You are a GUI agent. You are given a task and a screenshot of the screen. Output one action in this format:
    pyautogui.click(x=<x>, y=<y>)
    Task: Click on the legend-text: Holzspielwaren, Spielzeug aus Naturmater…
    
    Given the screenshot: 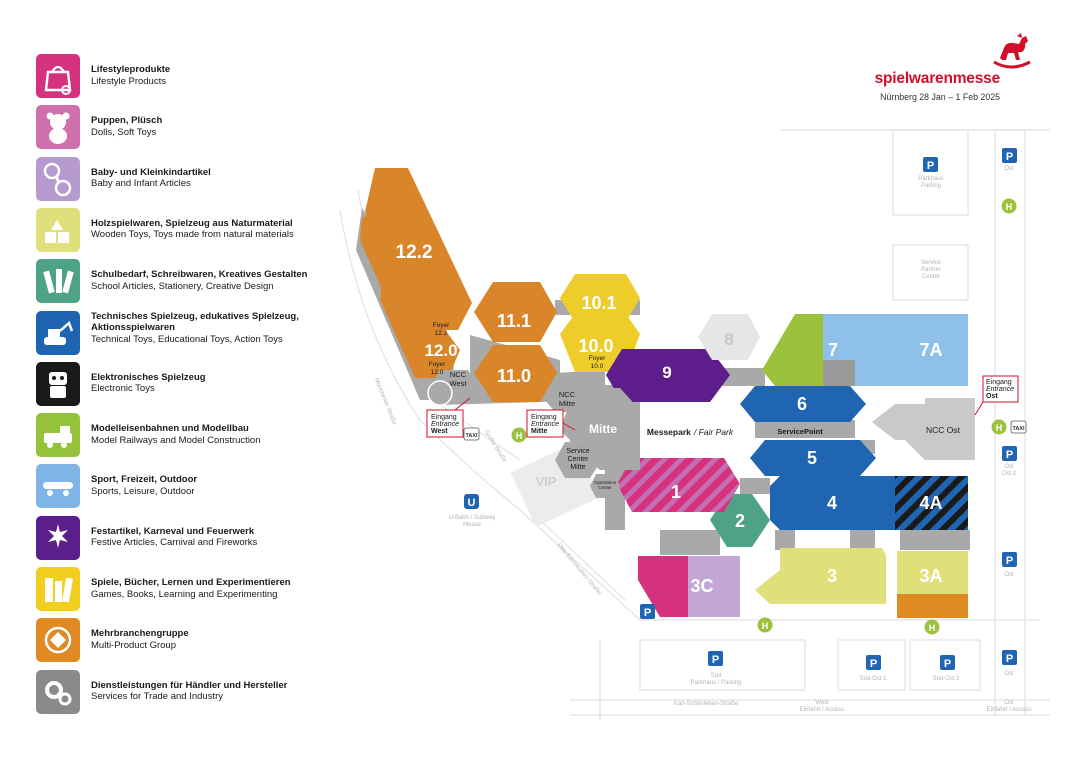 What is the action you would take?
    pyautogui.click(x=216, y=229)
    